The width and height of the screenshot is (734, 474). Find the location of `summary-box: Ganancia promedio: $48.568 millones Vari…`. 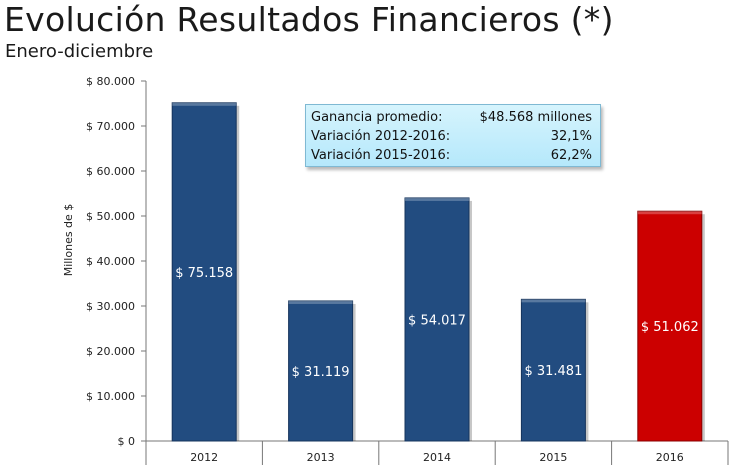

summary-box: Ganancia promedio: $48.568 millones Vari… is located at coordinates (453, 135).